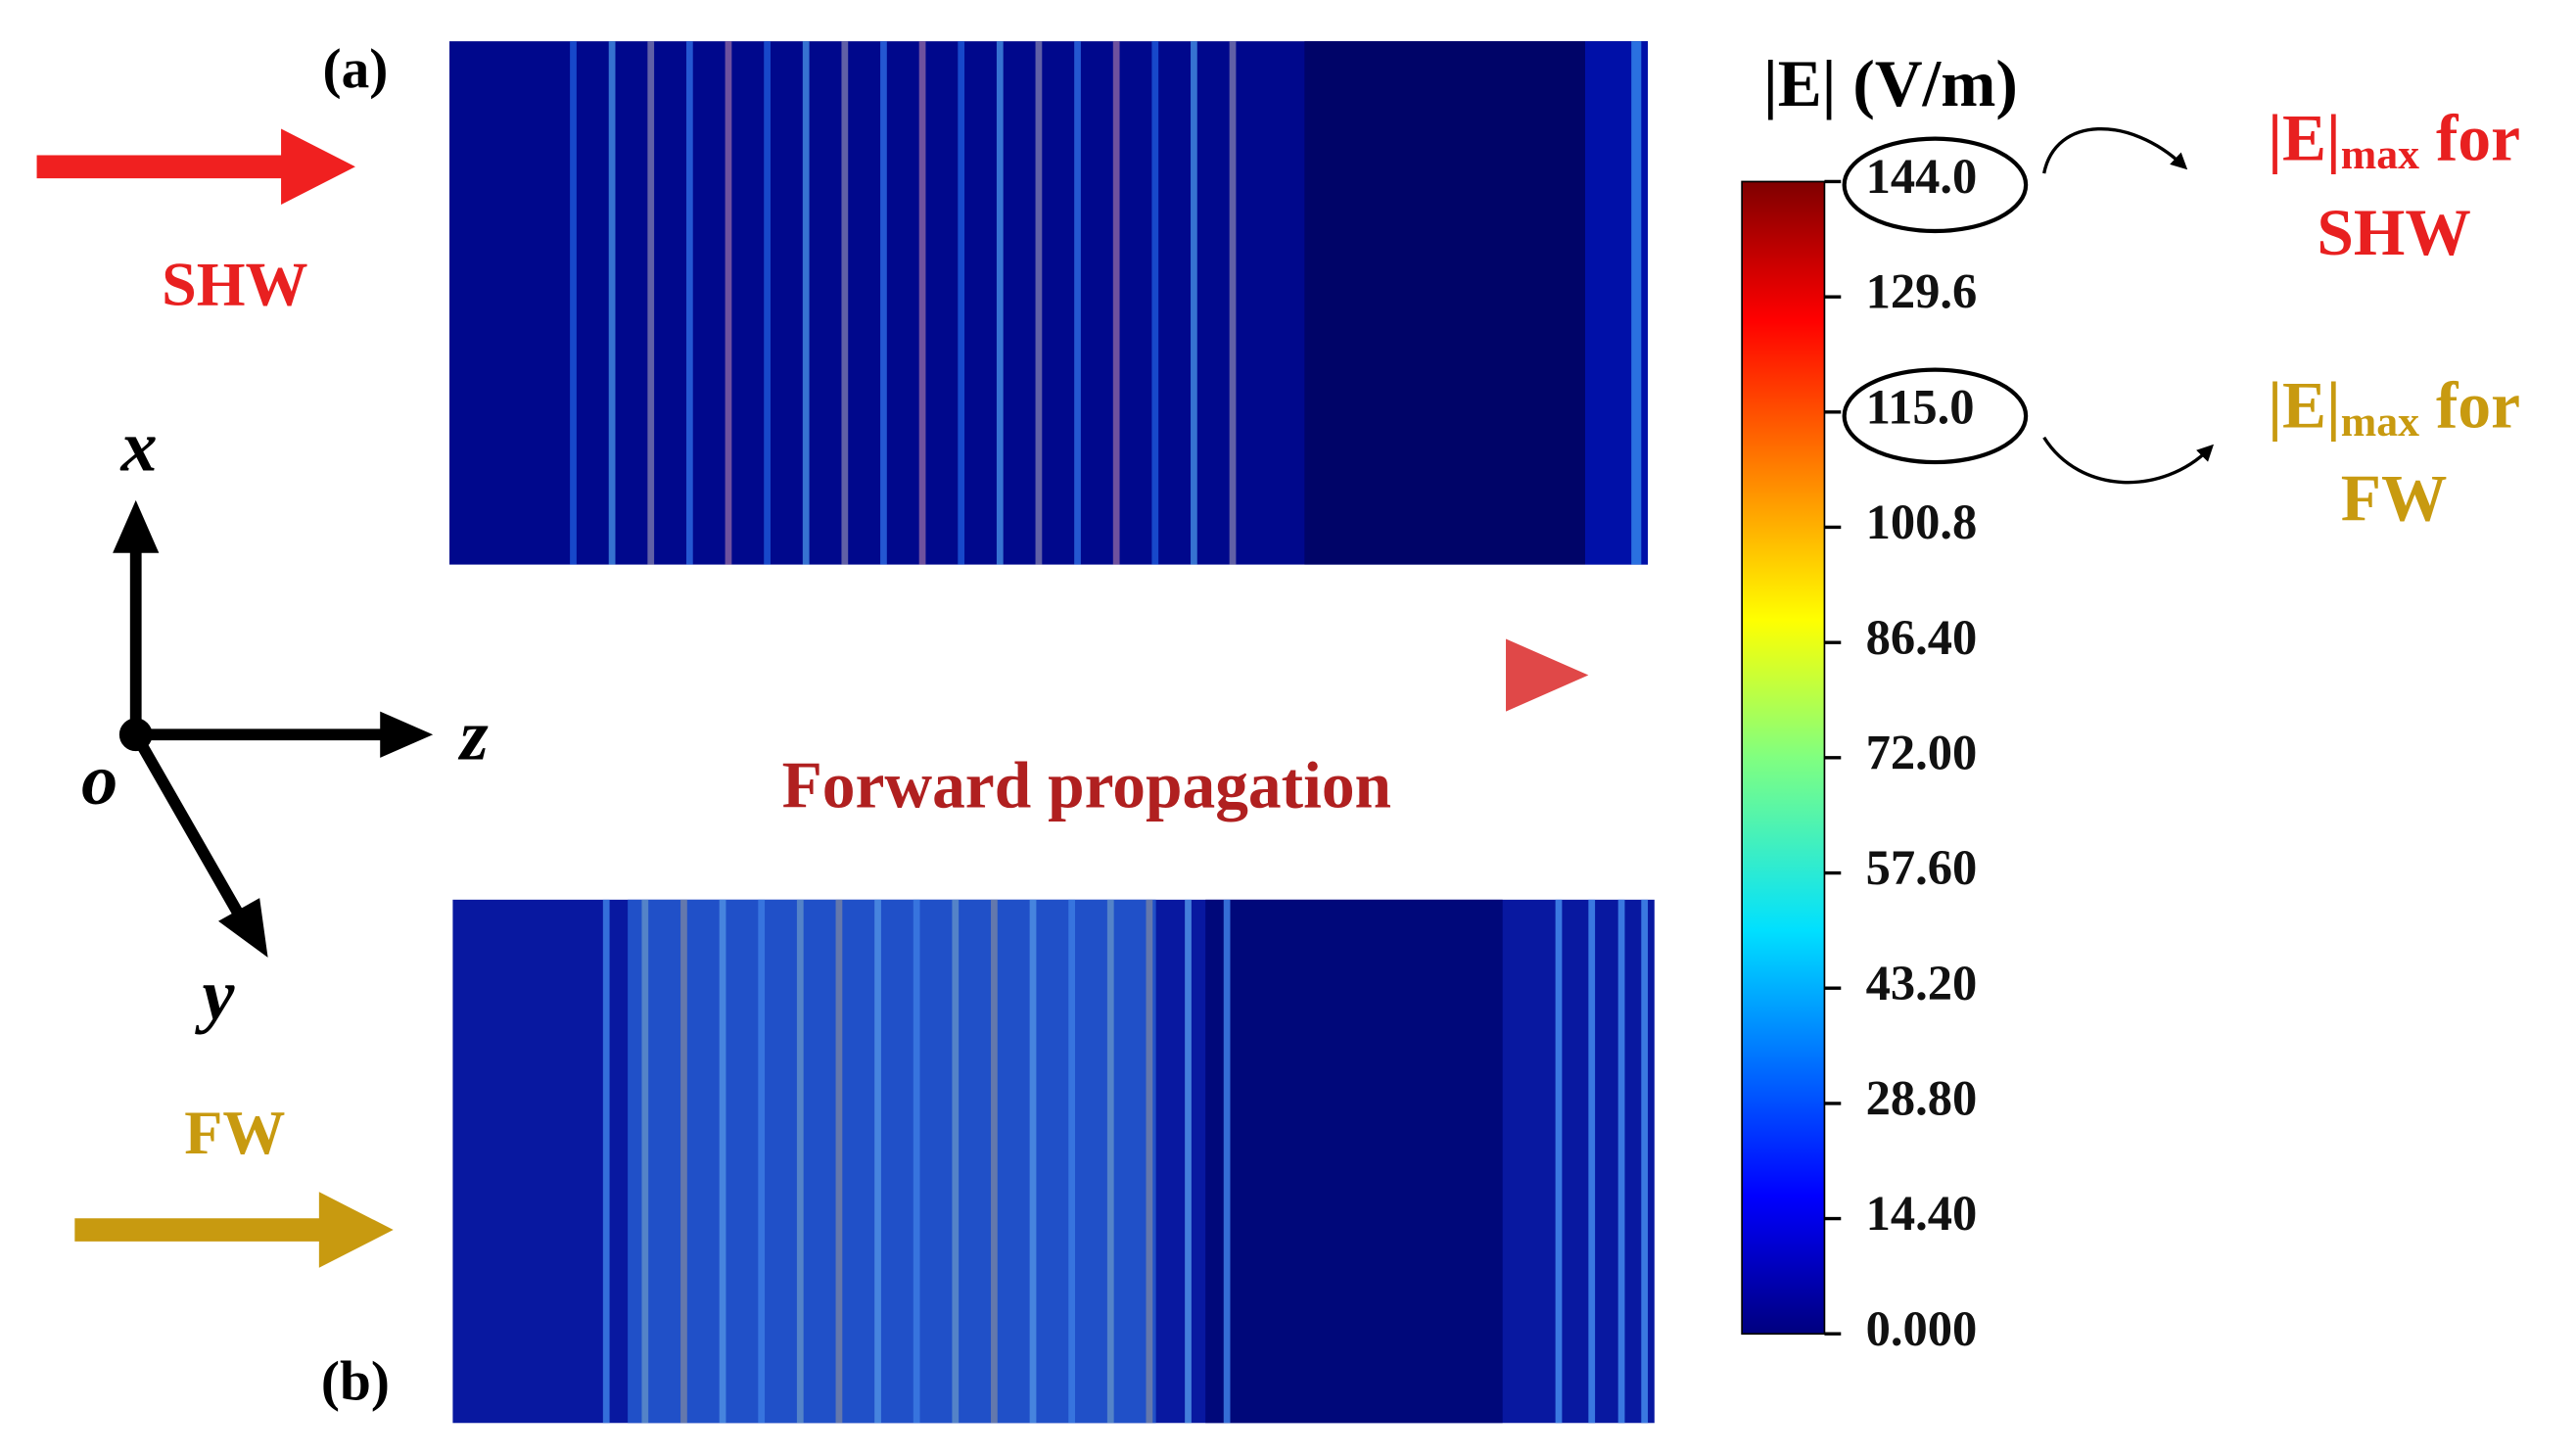  What do you see at coordinates (1086, 785) in the screenshot?
I see `propagation-label: Forward propagation` at bounding box center [1086, 785].